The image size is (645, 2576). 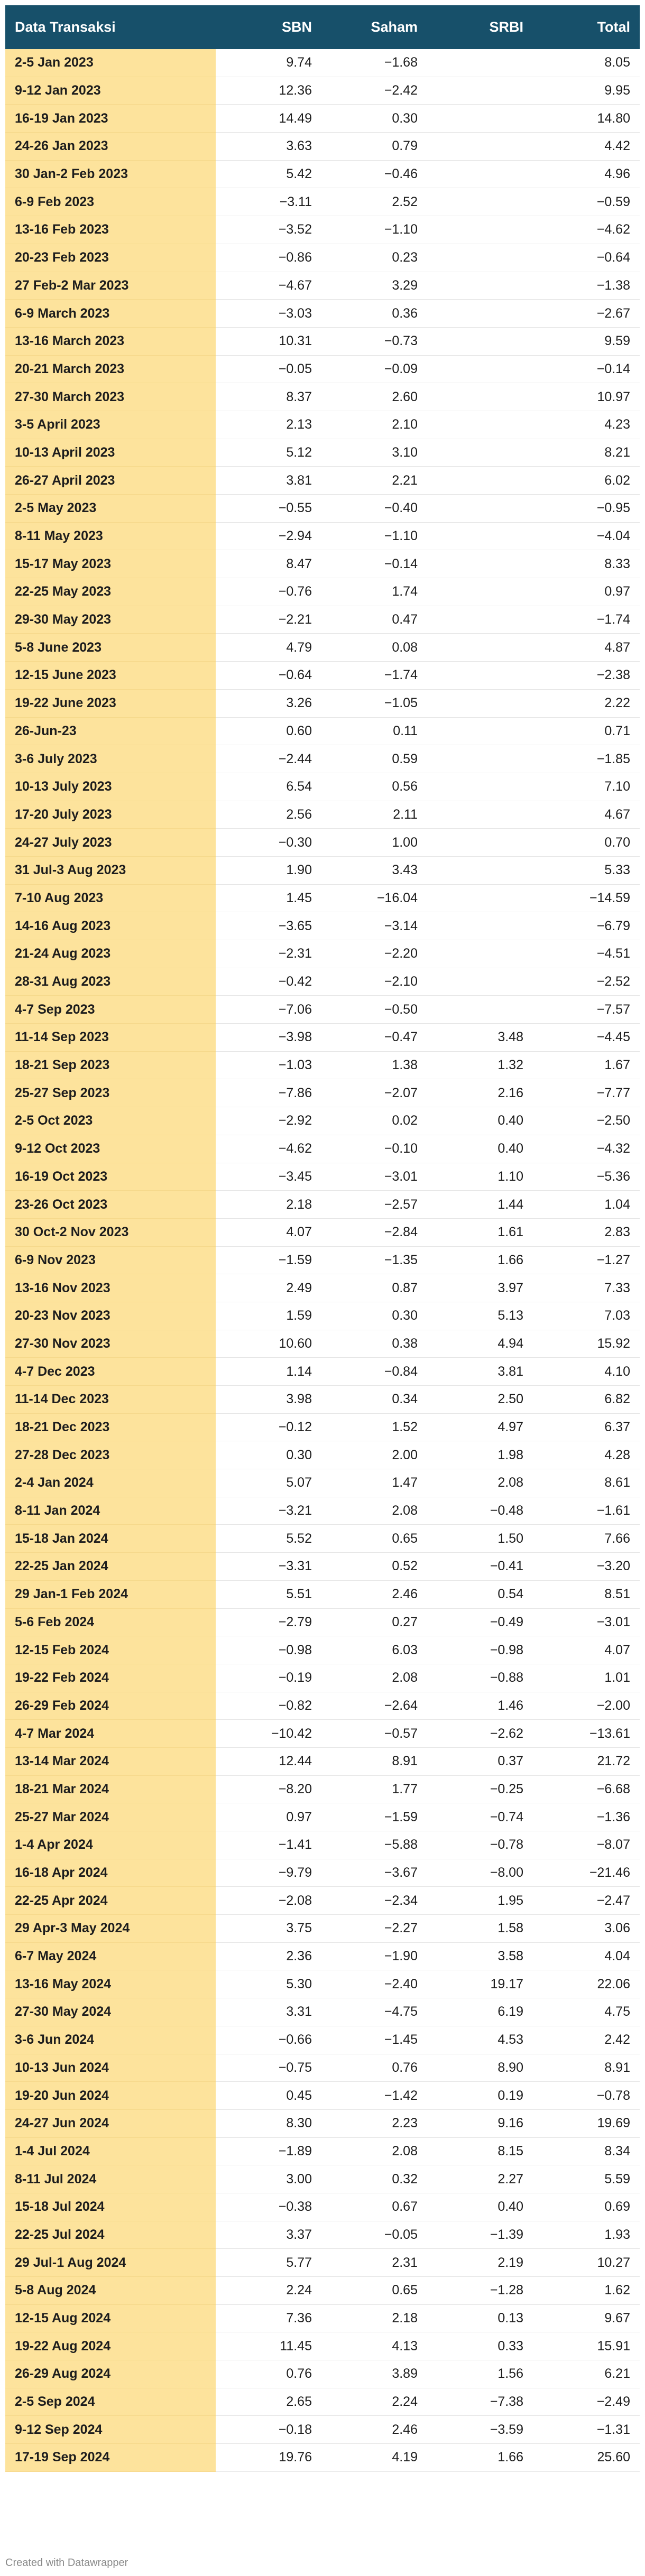 I want to click on cell-total: 4.04, so click(x=586, y=1956).